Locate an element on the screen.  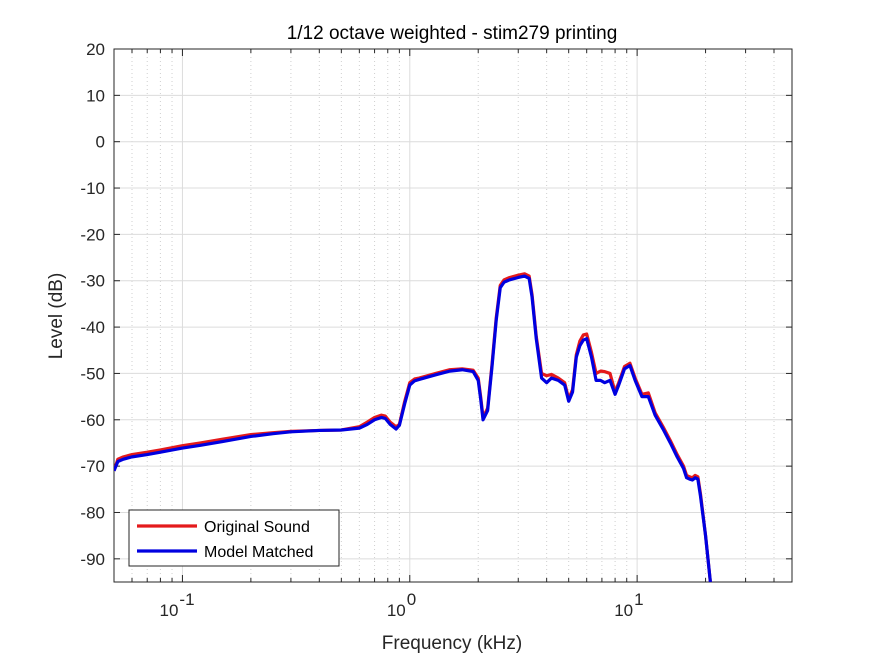
y-tick-label: -70 is located at coordinates (92, 466).